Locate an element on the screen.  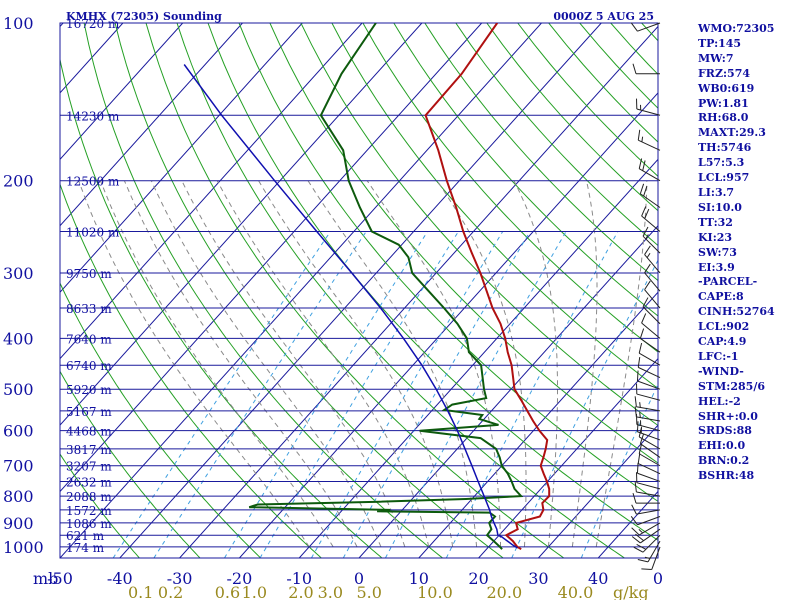
sounding-index: CAPE:8 is located at coordinates (721, 297).